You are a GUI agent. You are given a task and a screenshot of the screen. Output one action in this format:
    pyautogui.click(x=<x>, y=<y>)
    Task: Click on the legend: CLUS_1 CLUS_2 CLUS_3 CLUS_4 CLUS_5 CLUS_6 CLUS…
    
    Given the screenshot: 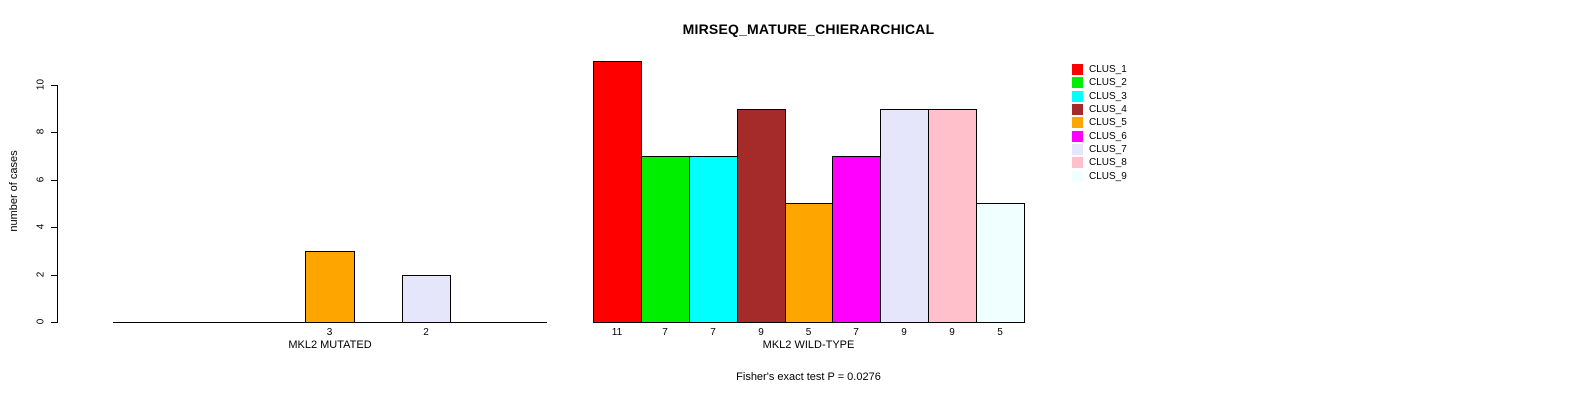 What is the action you would take?
    pyautogui.click(x=1099, y=123)
    